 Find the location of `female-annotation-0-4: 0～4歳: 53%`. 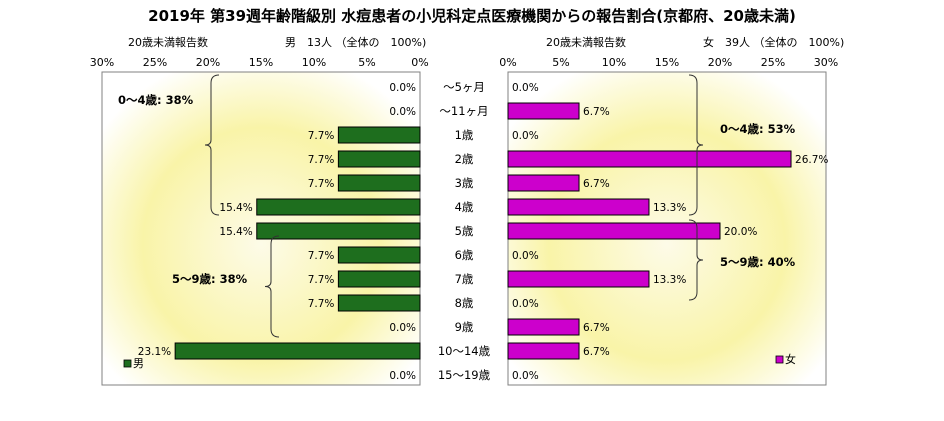

female-annotation-0-4: 0～4歳: 53% is located at coordinates (758, 129).